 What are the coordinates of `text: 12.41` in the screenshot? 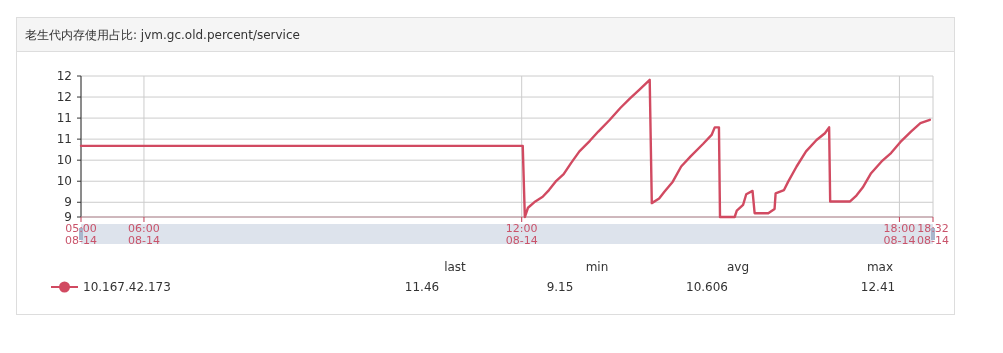 It's located at (878, 287).